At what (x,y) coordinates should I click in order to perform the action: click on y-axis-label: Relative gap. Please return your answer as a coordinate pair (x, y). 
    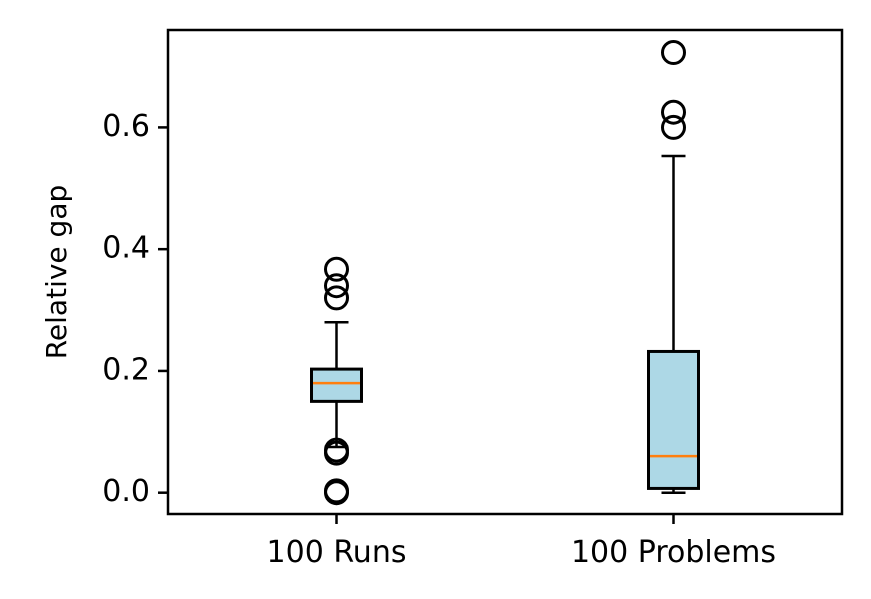
    Looking at the image, I should click on (56, 272).